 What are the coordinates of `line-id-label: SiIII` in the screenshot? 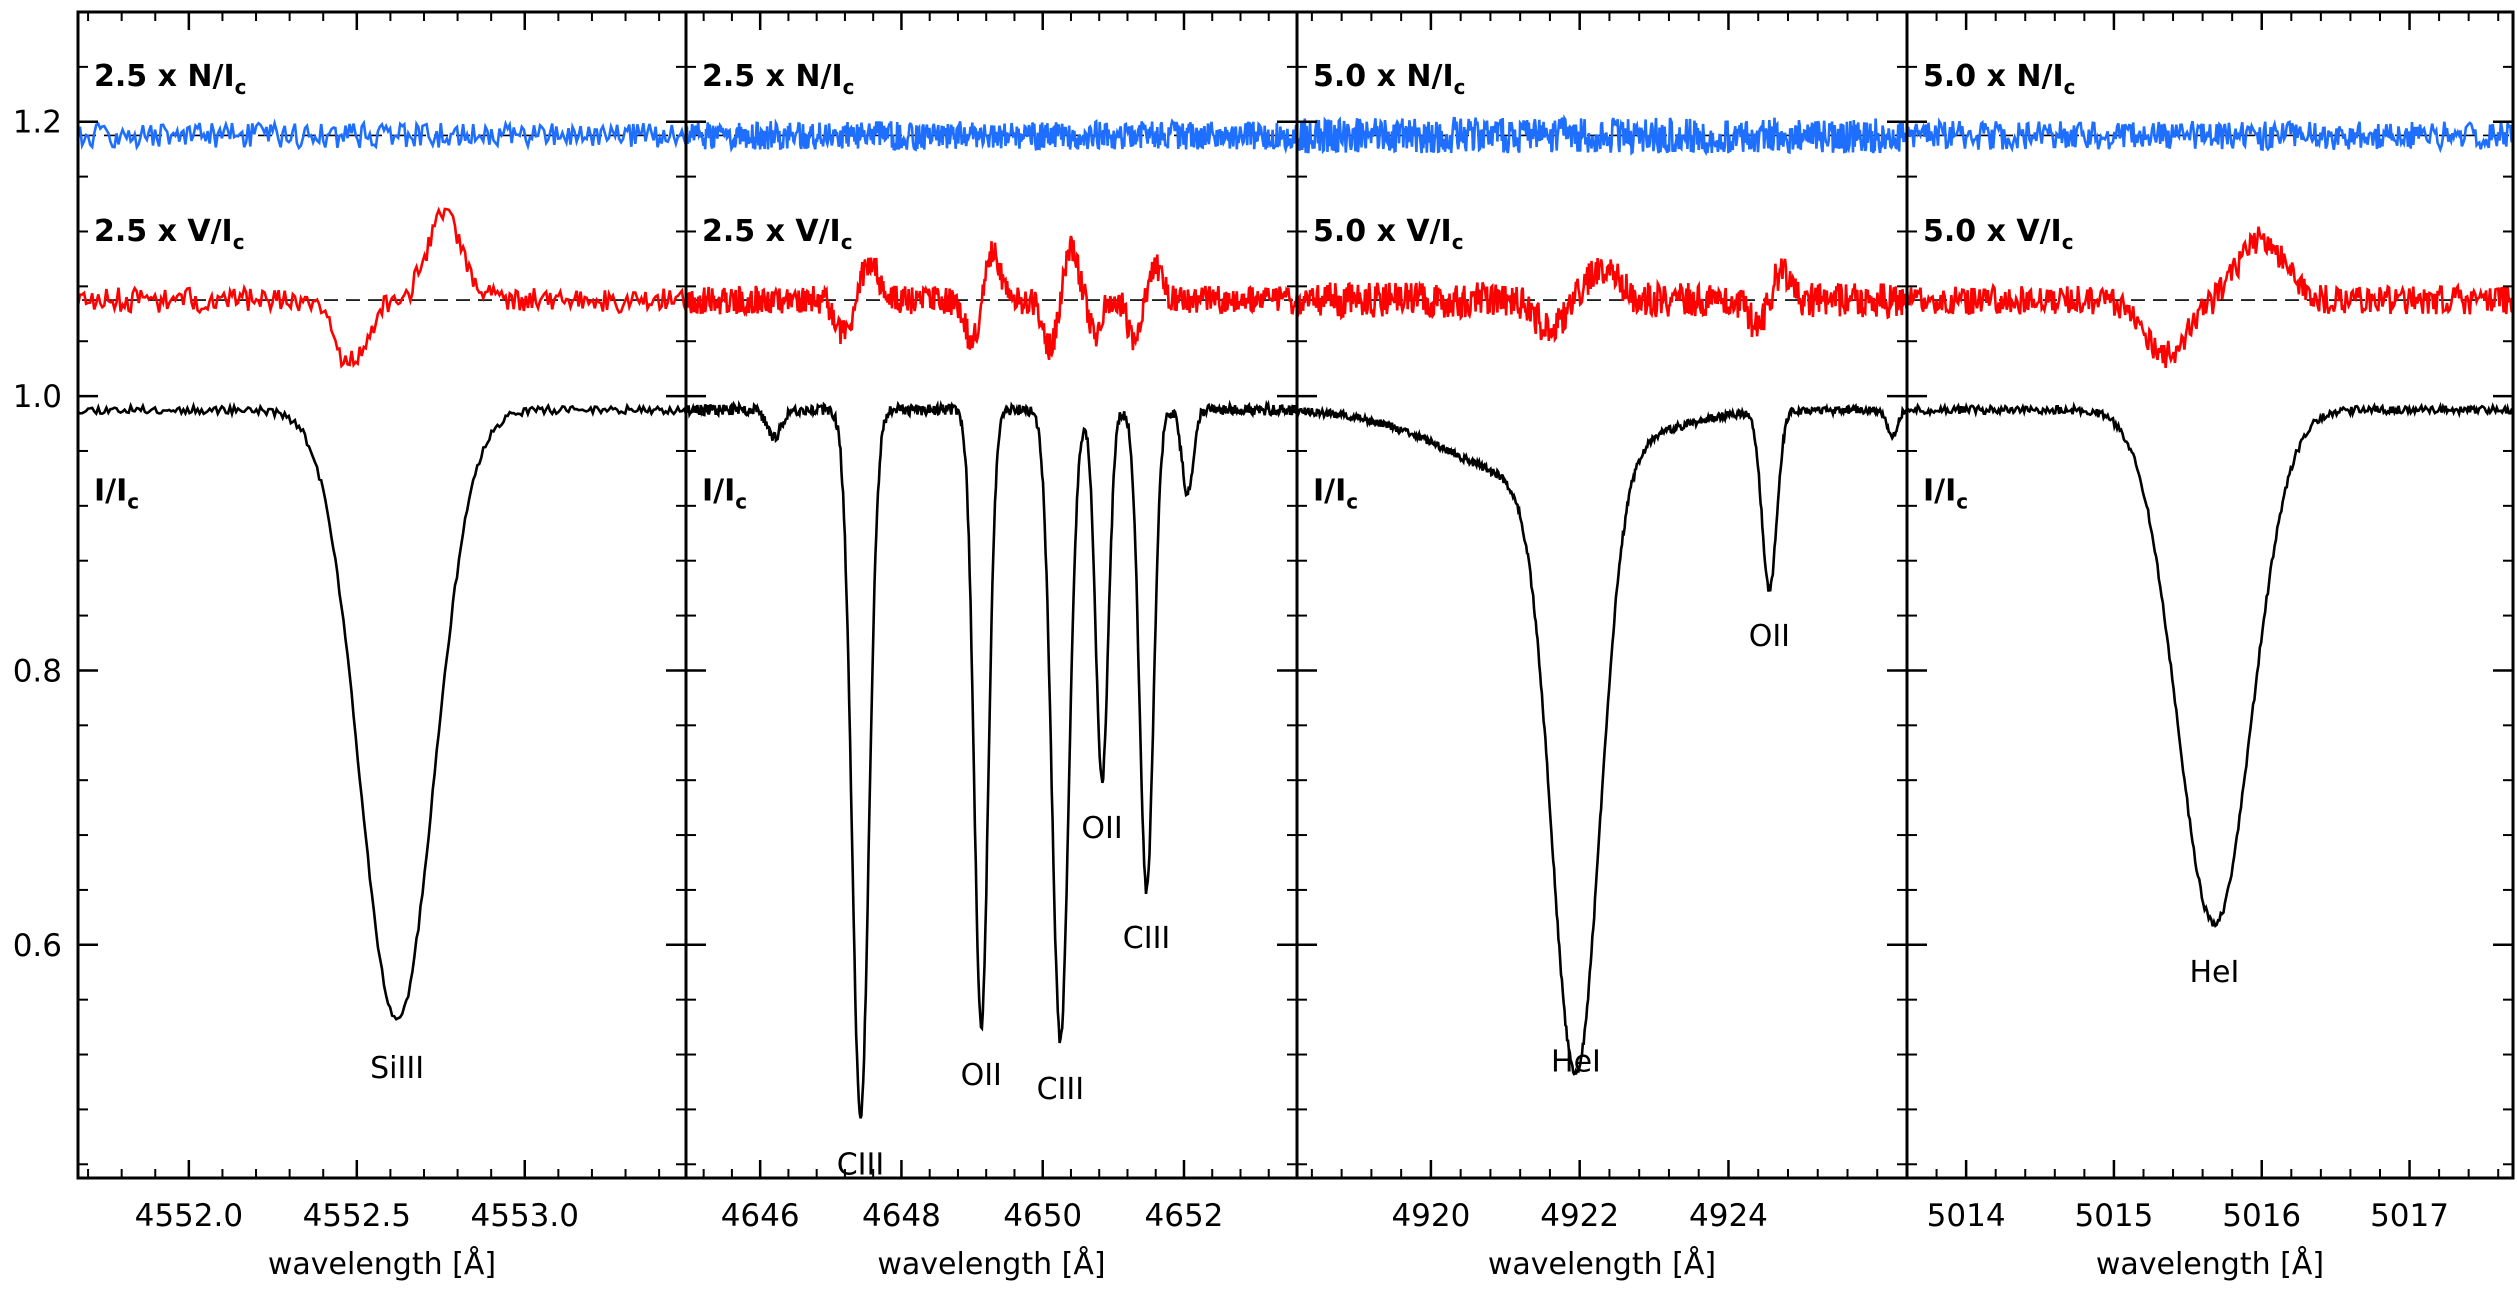 It's located at (397, 1068).